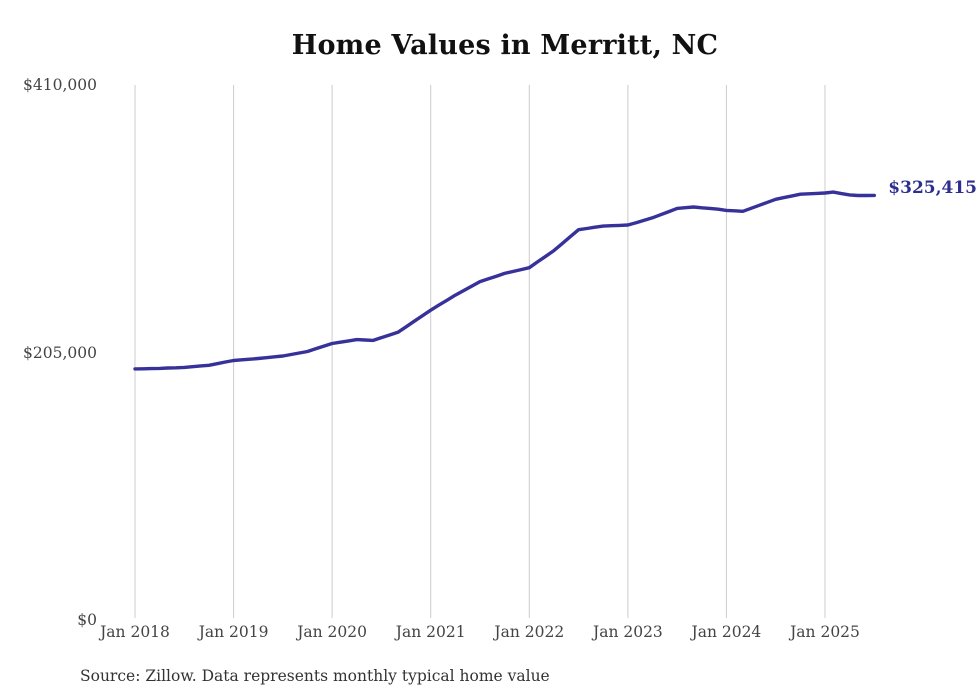 This screenshot has width=980, height=699. What do you see at coordinates (627, 632) in the screenshot?
I see `x-tick-label: Jan 2023` at bounding box center [627, 632].